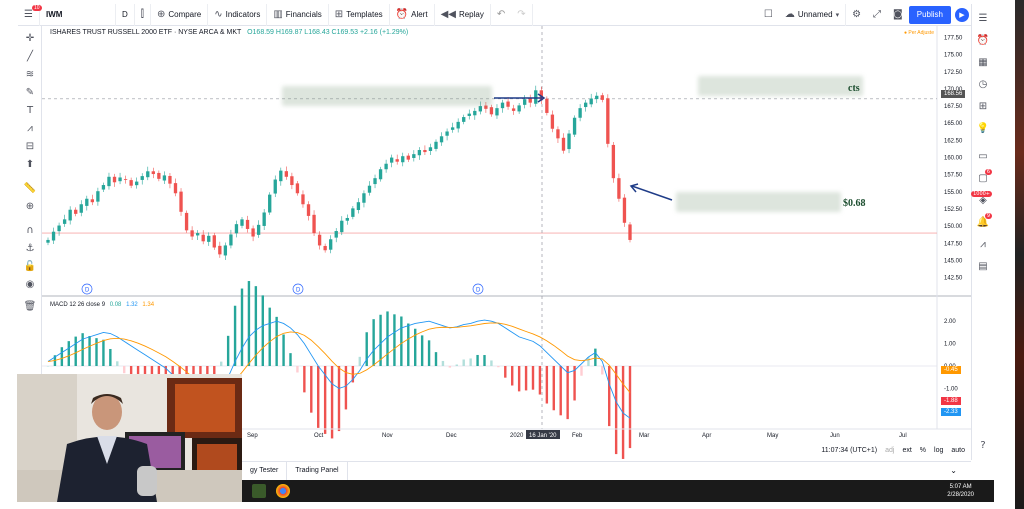 Image resolution: width=1024 pixels, height=509 pixels. What do you see at coordinates (960, 491) in the screenshot?
I see `taskbar-clock: 5:07 AM 2/28/2020` at bounding box center [960, 491].